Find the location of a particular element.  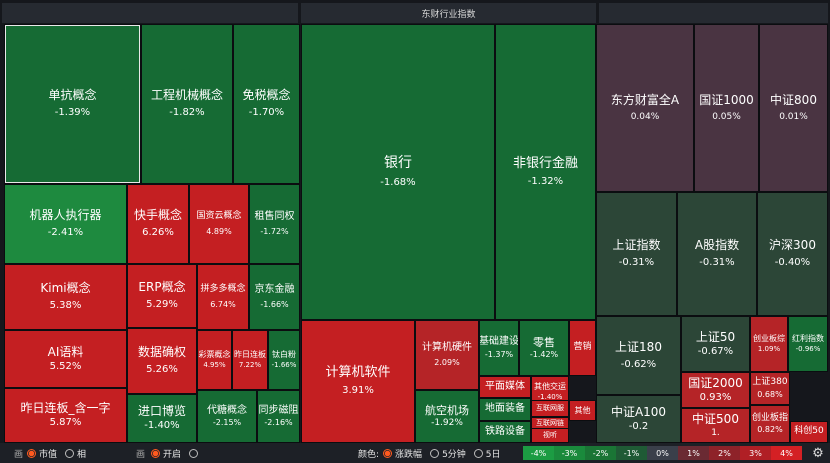

heatmap-tile: 彩票概念 4.95% is located at coordinates (214, 360).